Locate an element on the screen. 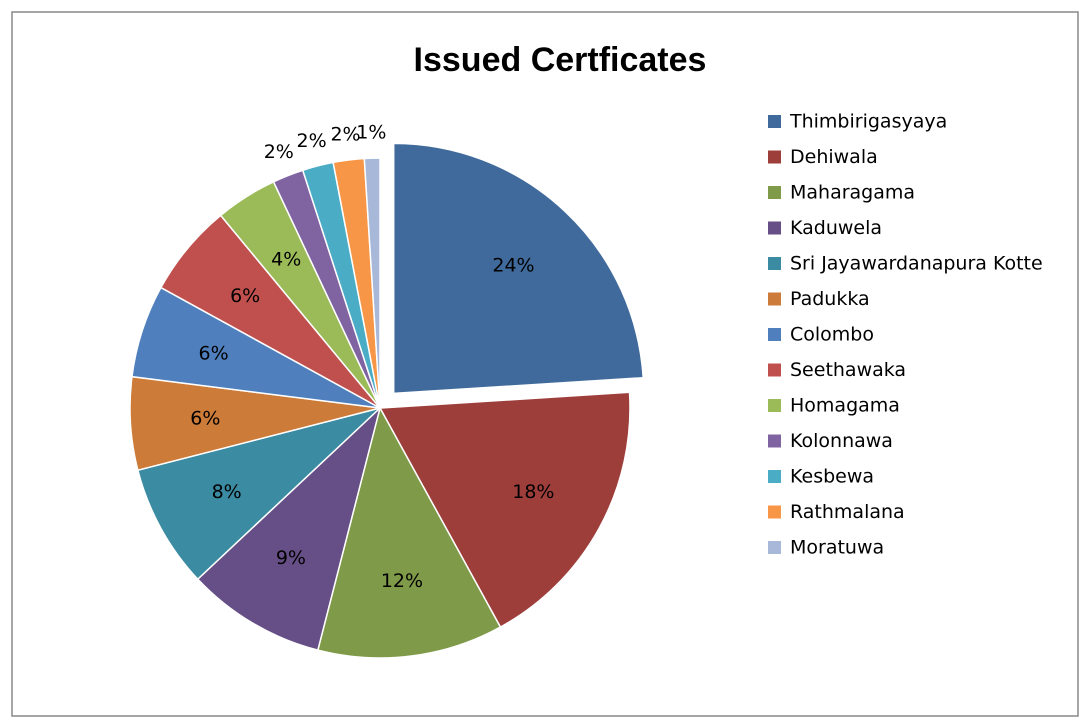 This screenshot has width=1090, height=728. legend-label: Maharagama is located at coordinates (852, 193).